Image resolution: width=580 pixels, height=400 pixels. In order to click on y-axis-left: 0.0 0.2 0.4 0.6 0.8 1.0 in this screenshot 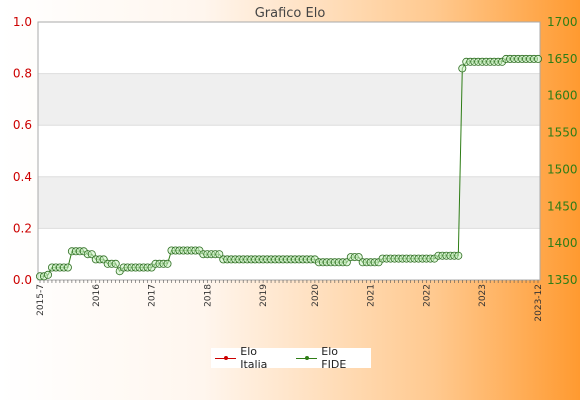, I will do `click(22, 151)`.